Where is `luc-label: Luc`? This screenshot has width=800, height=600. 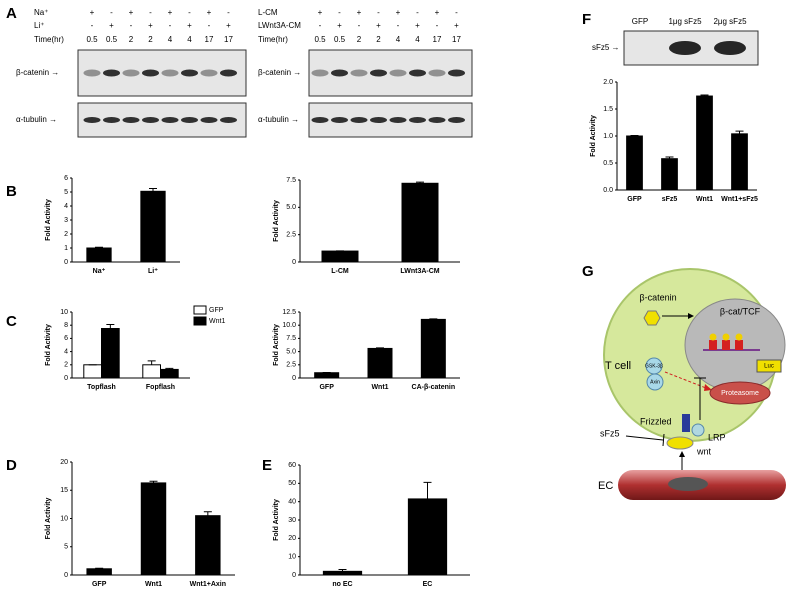
luc-label: Luc is located at coordinates (769, 367).